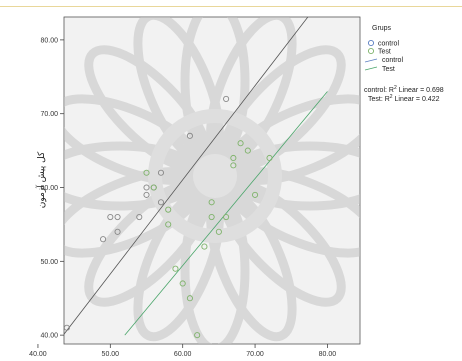 The height and width of the screenshot is (361, 462). I want to click on x-tick-label: 80.00, so click(328, 354).